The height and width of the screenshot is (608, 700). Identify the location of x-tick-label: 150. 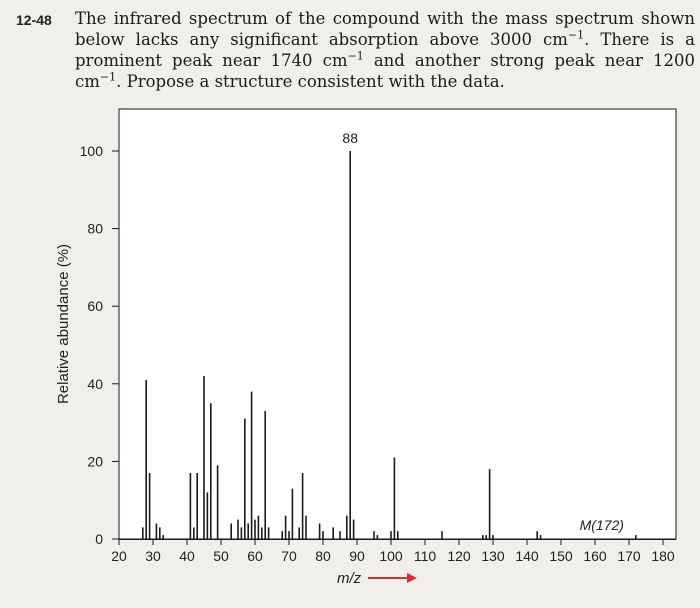
(561, 556).